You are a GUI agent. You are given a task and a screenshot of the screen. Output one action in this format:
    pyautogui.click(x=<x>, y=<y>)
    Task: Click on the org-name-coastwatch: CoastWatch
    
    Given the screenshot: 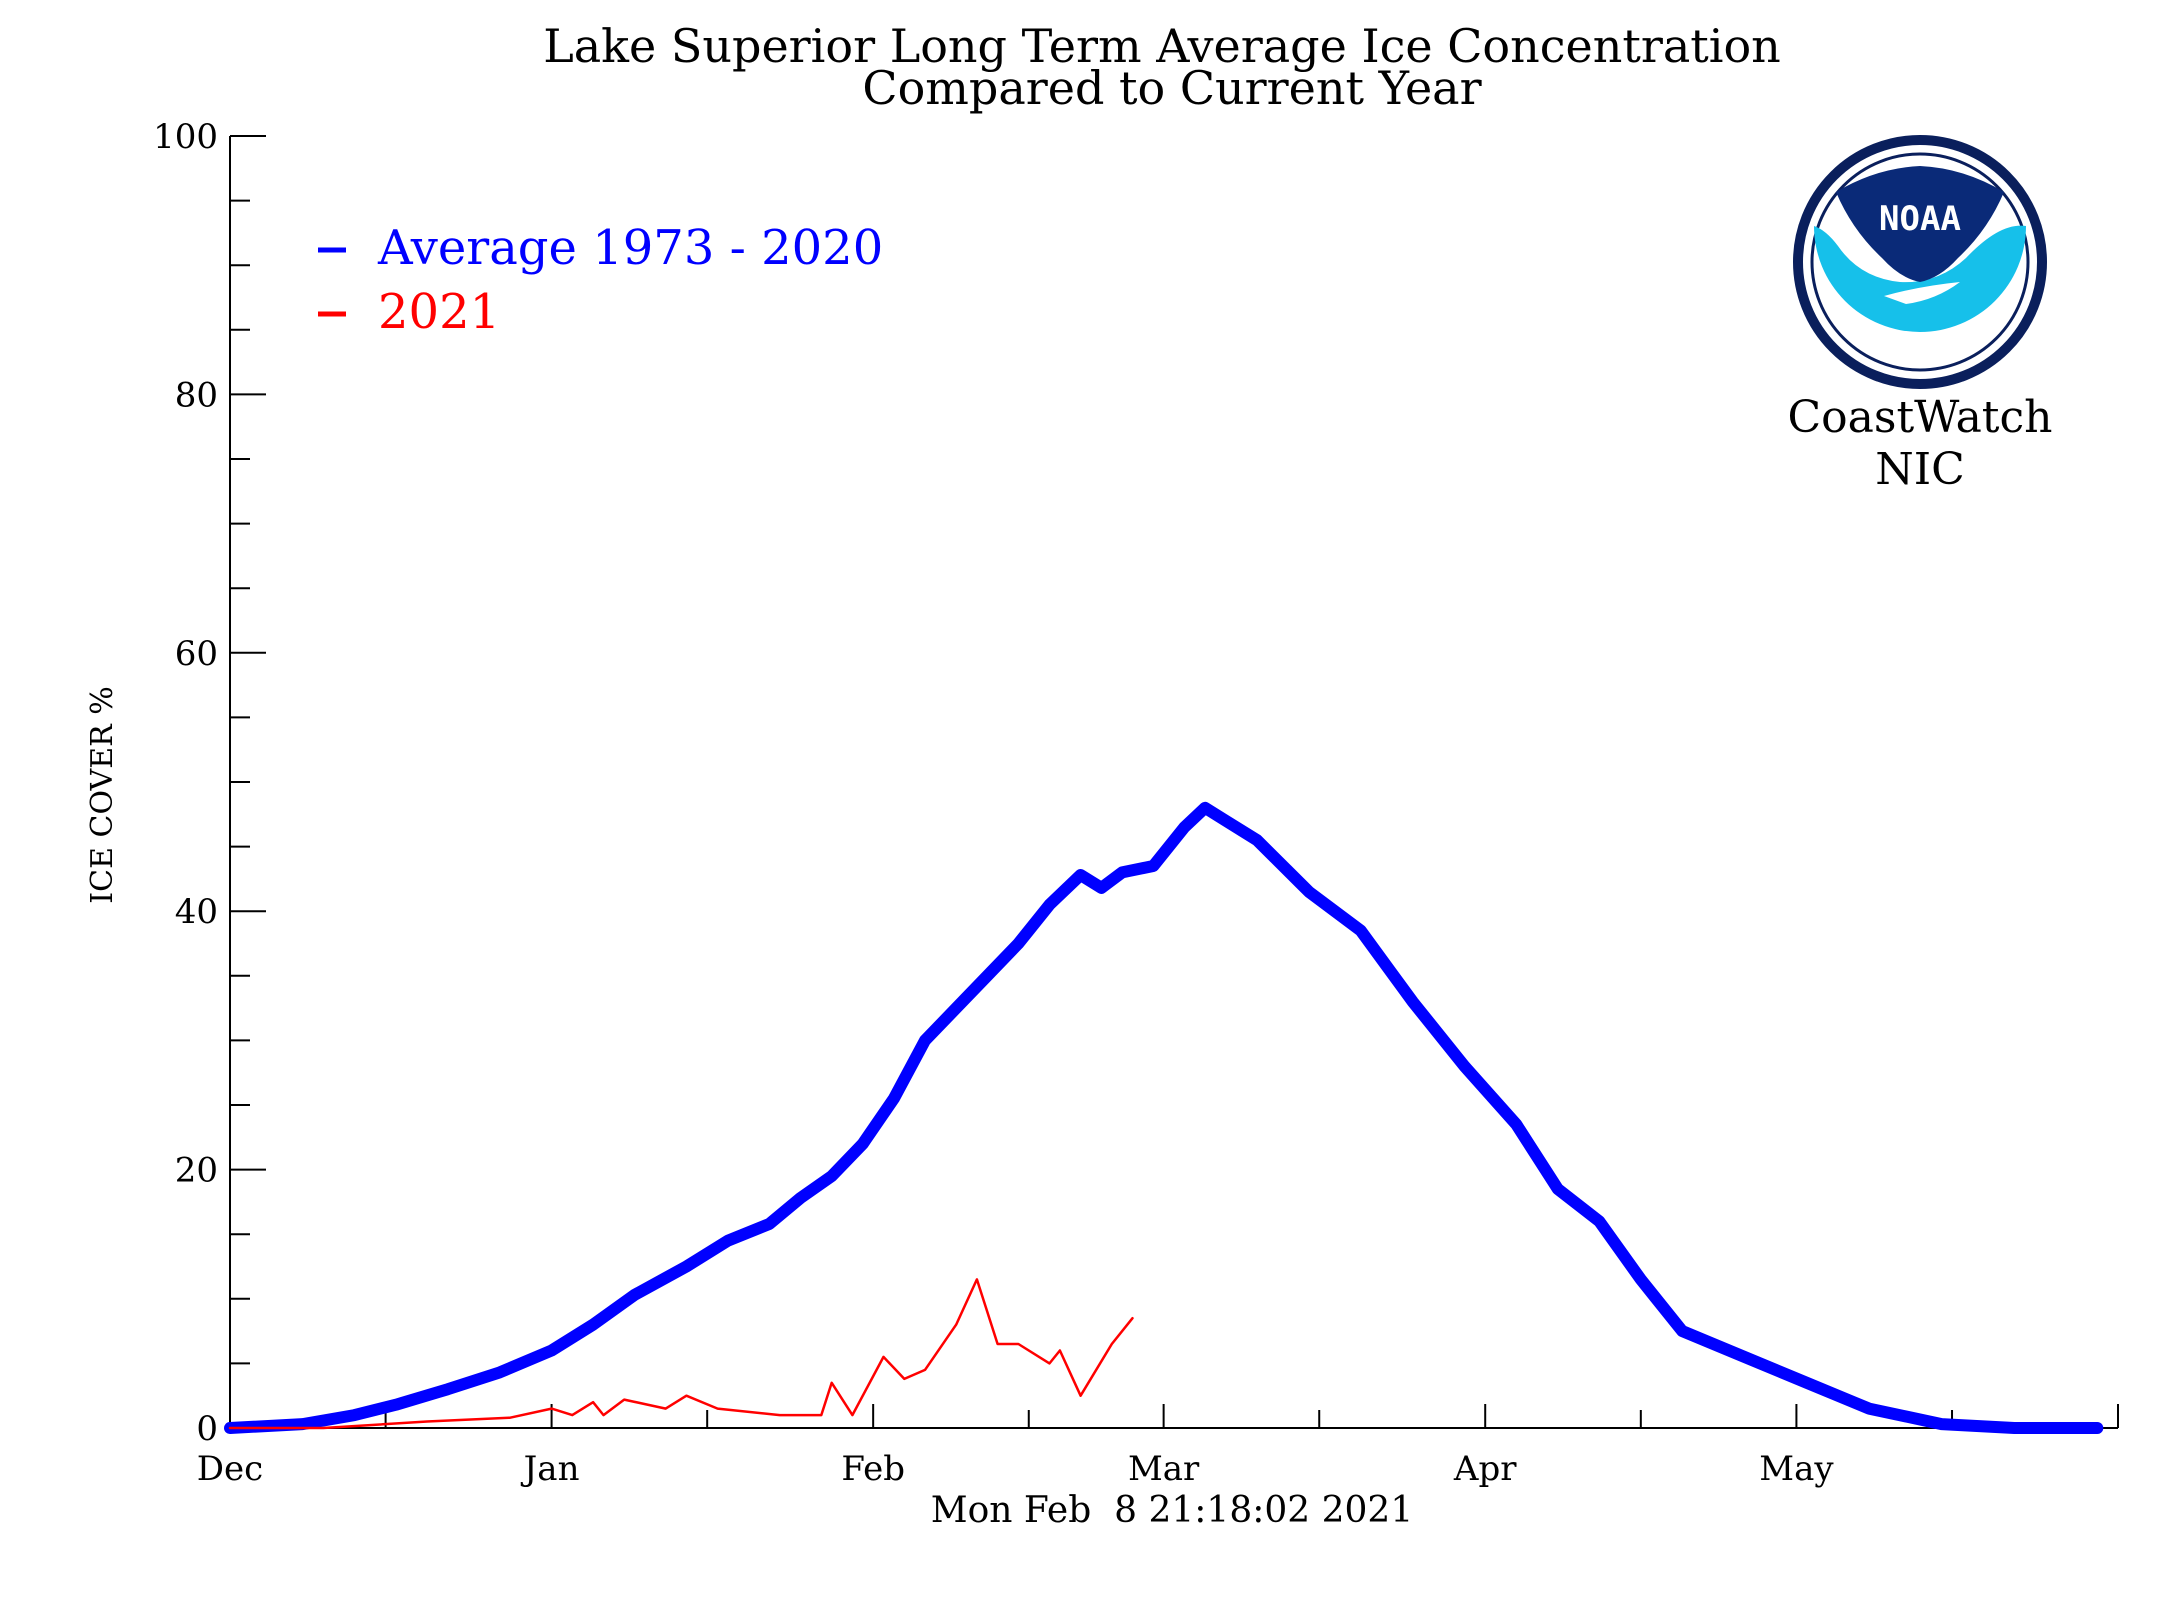 What is the action you would take?
    pyautogui.click(x=1920, y=417)
    